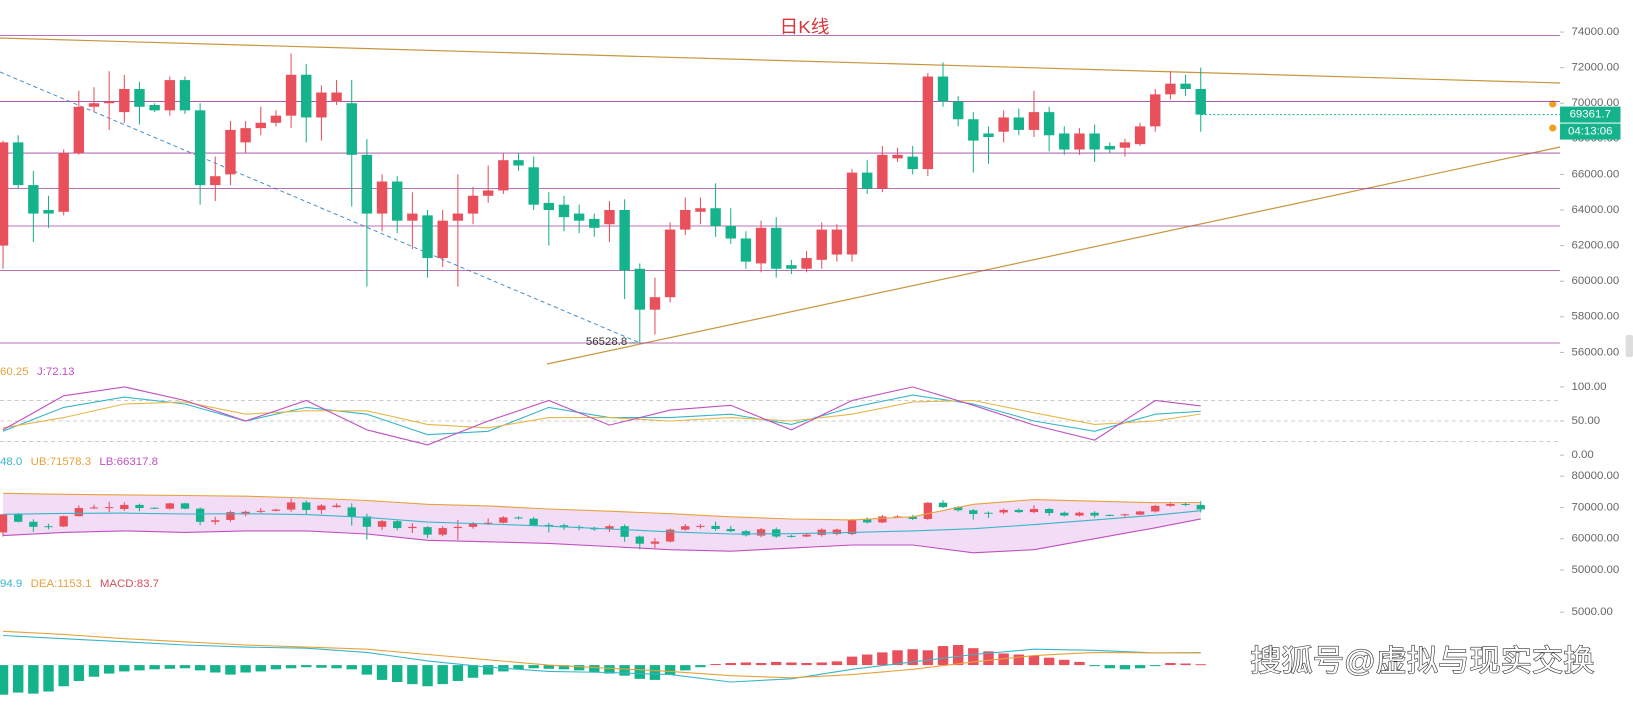 Image resolution: width=1633 pixels, height=726 pixels. I want to click on chart-title: 日K线, so click(805, 26).